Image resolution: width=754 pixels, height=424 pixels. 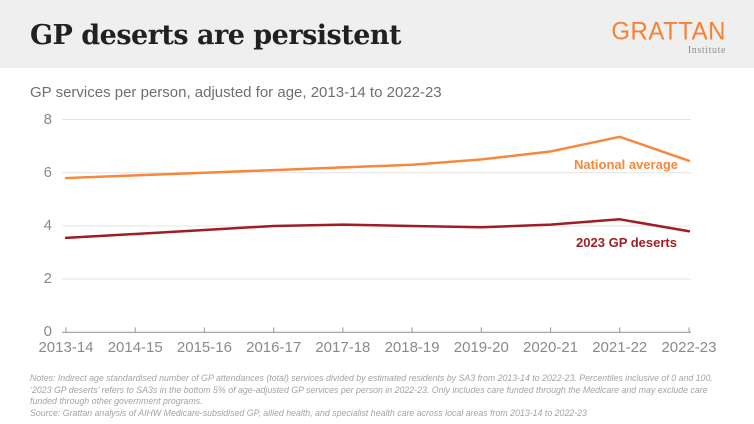 What do you see at coordinates (204, 347) in the screenshot?
I see `x-axis-label: 2015-16` at bounding box center [204, 347].